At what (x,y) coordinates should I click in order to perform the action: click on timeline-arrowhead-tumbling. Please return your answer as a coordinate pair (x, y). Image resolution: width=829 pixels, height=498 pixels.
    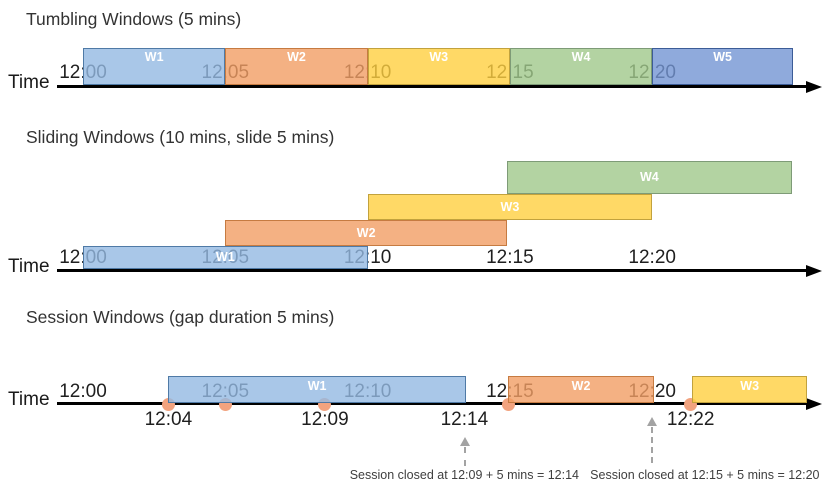
    Looking at the image, I should click on (814, 87).